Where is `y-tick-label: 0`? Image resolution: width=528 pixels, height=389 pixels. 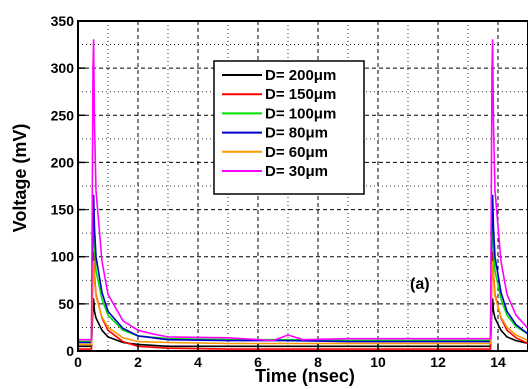
y-tick-label: 0 is located at coordinates (70, 351).